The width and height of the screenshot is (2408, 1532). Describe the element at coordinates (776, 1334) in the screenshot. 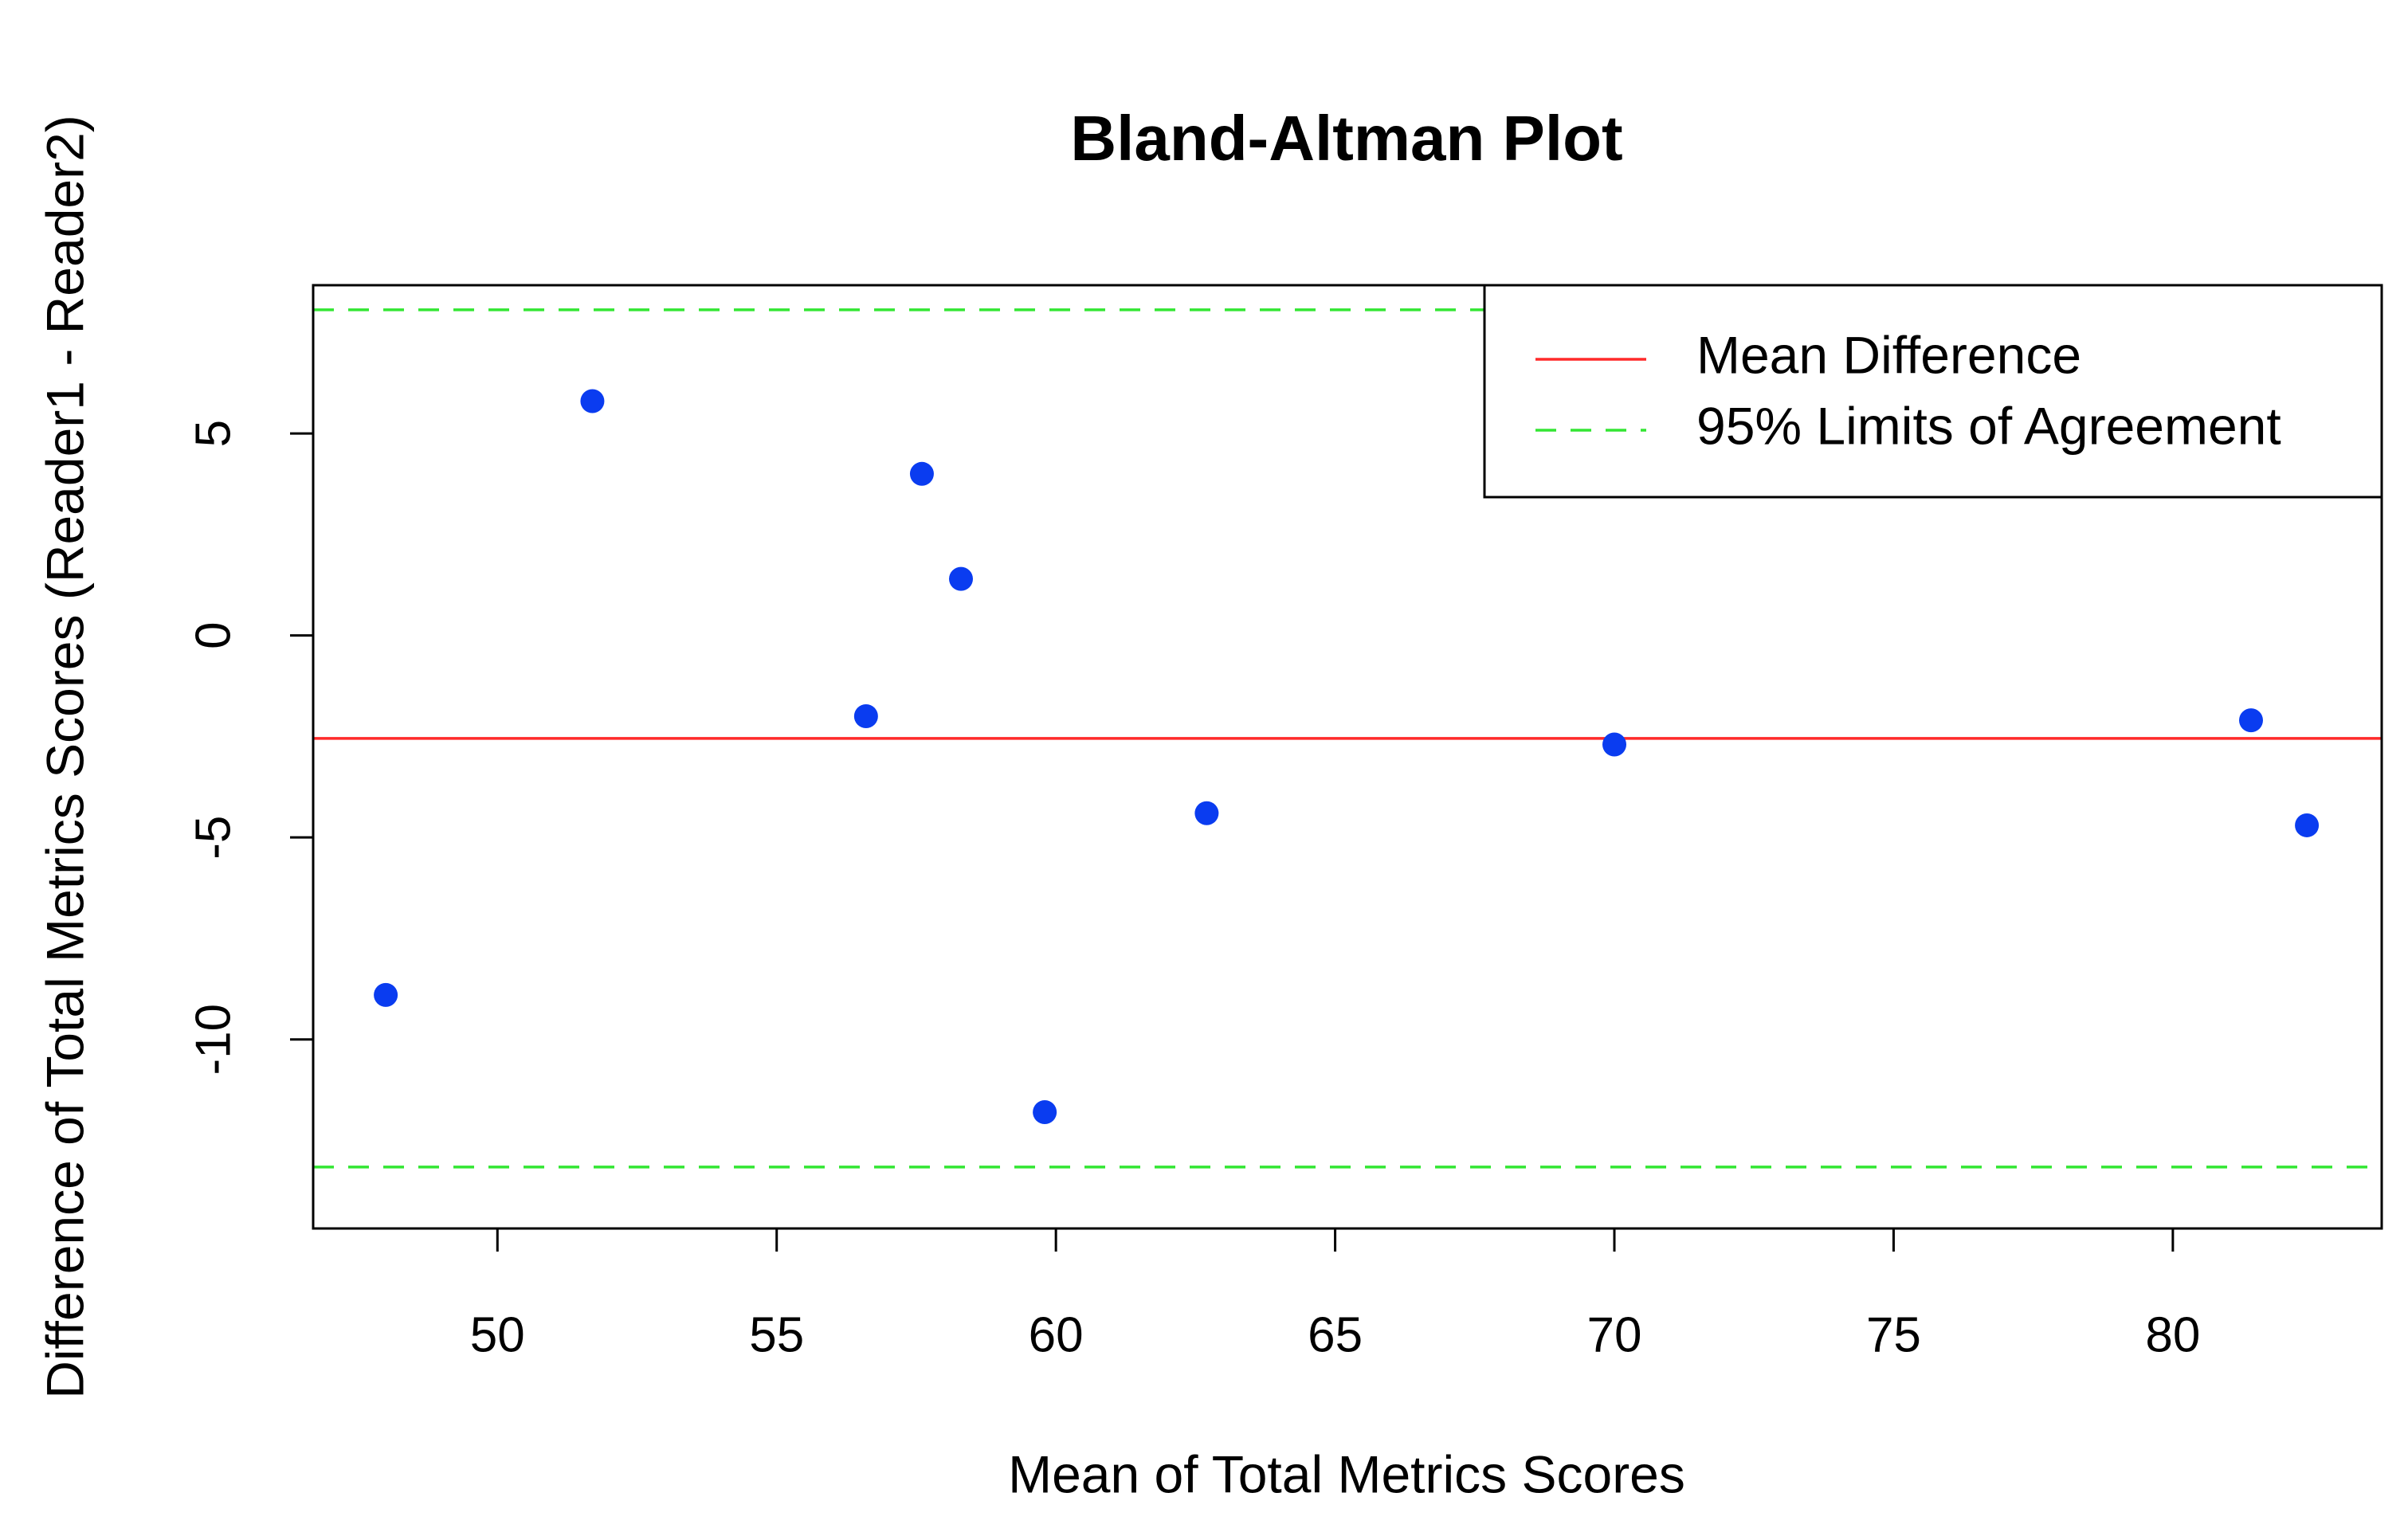

I see `x-tick-label: 55` at that location.